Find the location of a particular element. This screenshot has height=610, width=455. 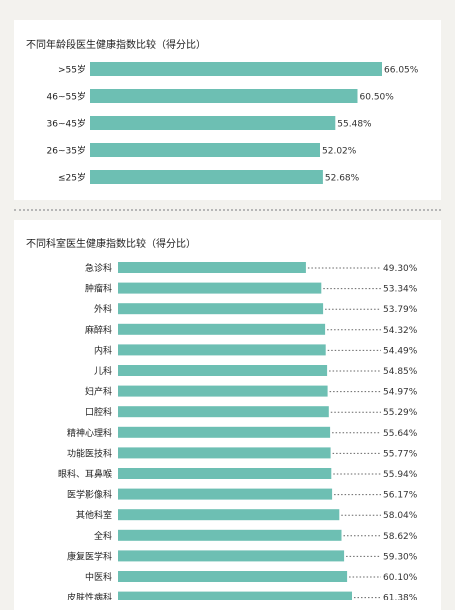

category-label: 46~55岁 is located at coordinates (66, 97).